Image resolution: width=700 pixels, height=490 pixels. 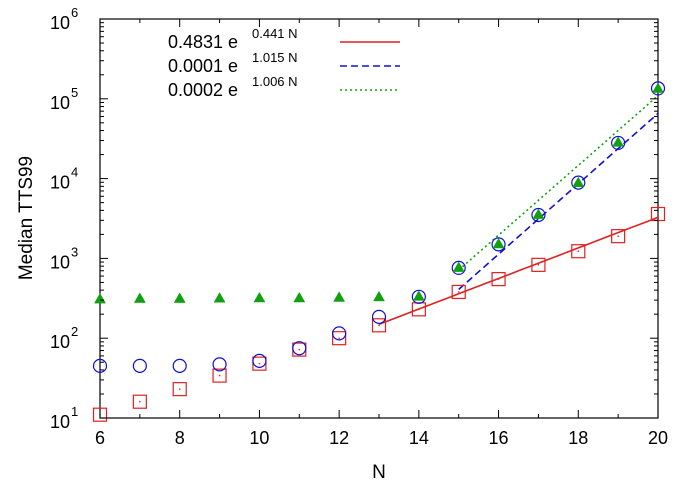 I want to click on y-tick-exponent: 1, so click(x=74, y=411).